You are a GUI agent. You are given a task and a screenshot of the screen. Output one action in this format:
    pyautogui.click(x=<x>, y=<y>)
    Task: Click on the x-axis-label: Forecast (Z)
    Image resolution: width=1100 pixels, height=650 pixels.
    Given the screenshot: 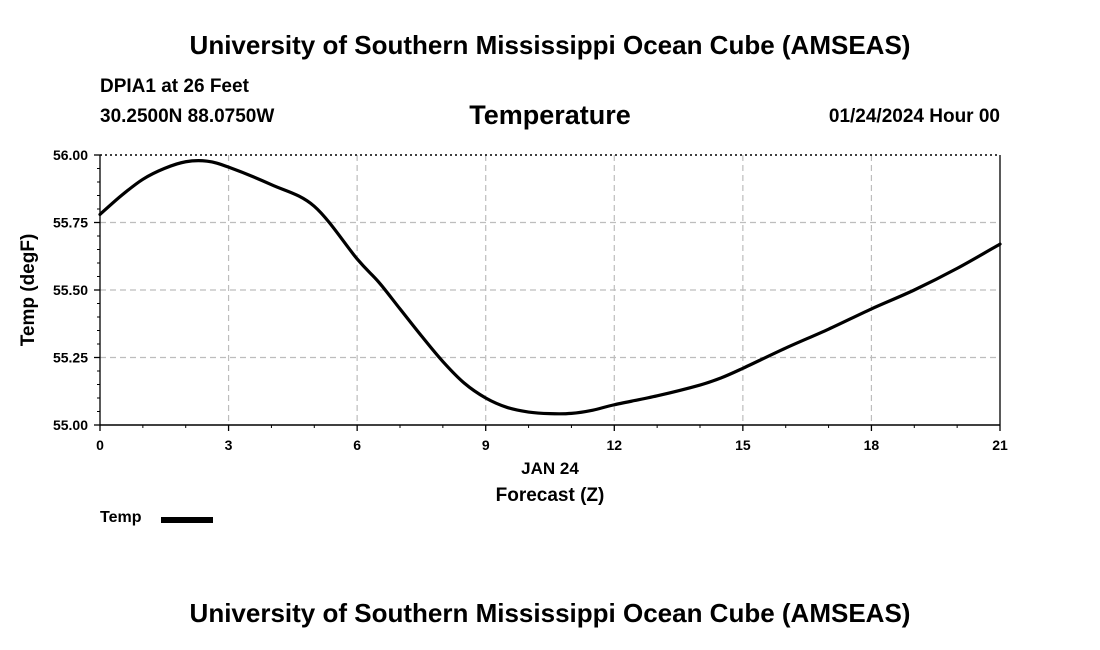 What is the action you would take?
    pyautogui.click(x=550, y=495)
    